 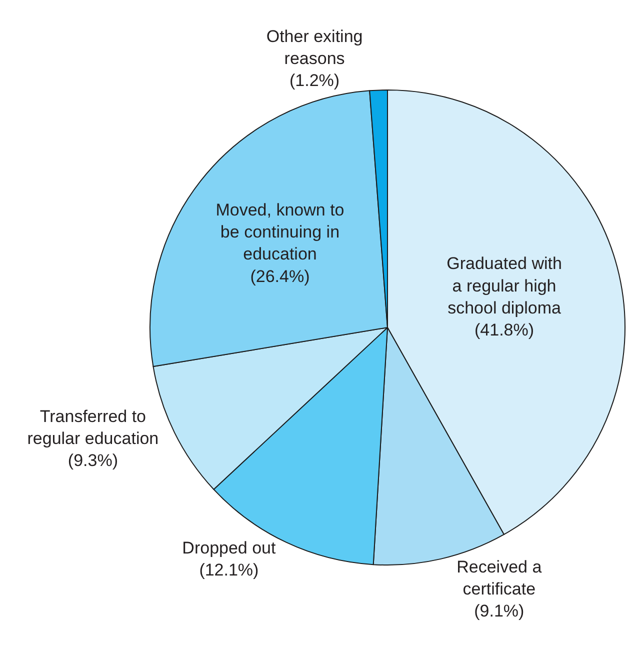 What do you see at coordinates (93, 427) in the screenshot?
I see `slice-label: Transferred to regular education` at bounding box center [93, 427].